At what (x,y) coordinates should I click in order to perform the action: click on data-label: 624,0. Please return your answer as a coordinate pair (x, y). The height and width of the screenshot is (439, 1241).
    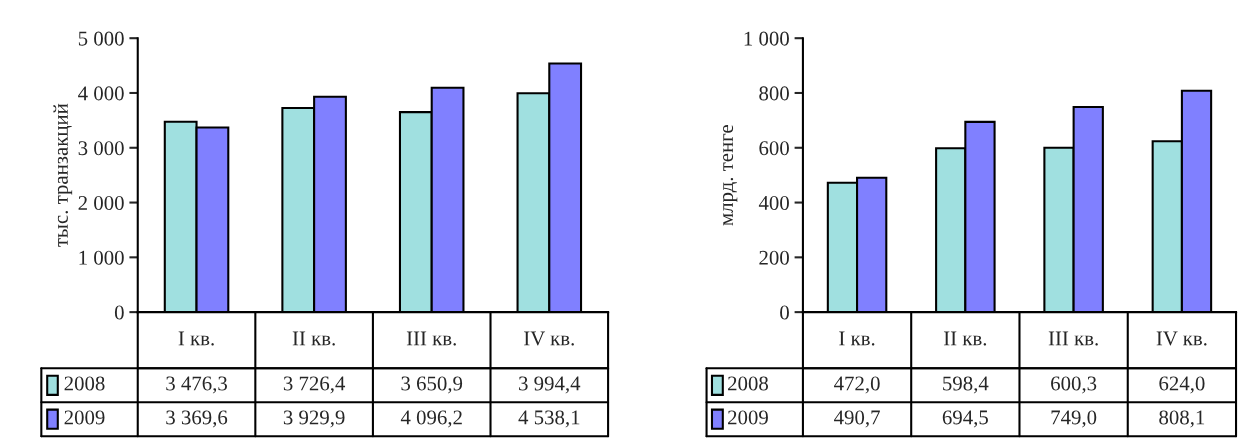
    Looking at the image, I should click on (1182, 385).